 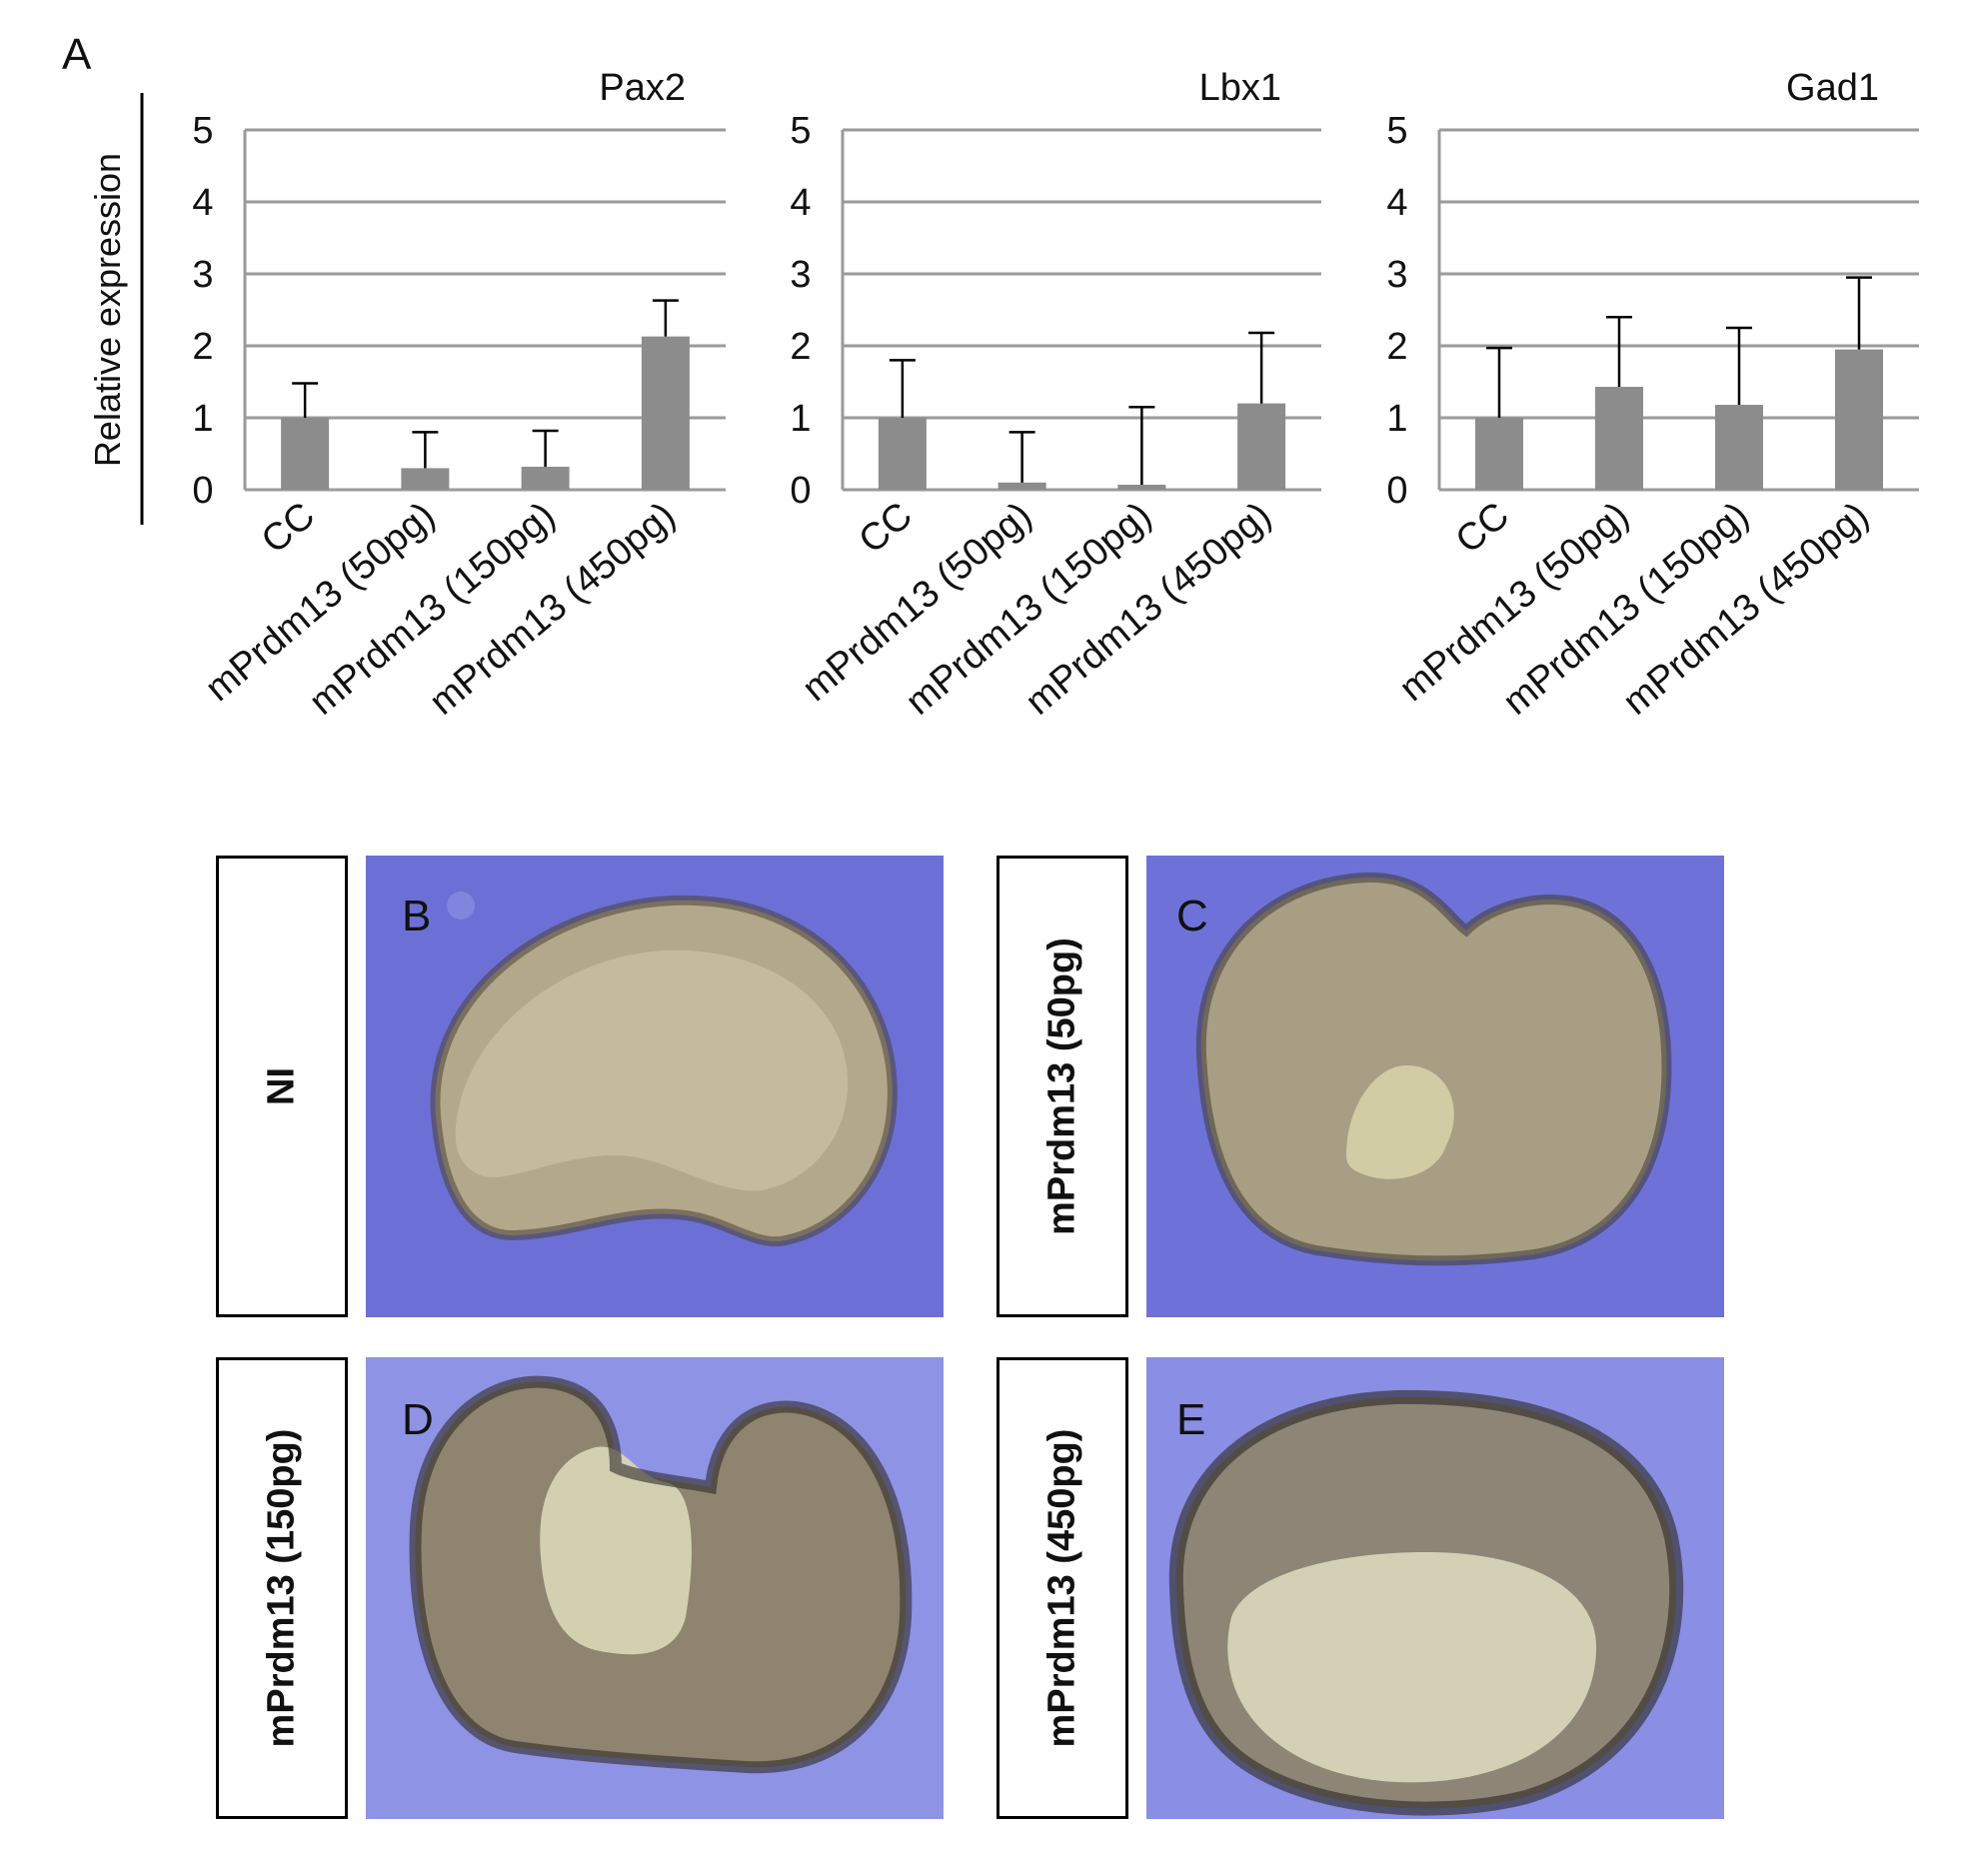 What do you see at coordinates (1482, 528) in the screenshot?
I see `chart-2-xtick-0: CC` at bounding box center [1482, 528].